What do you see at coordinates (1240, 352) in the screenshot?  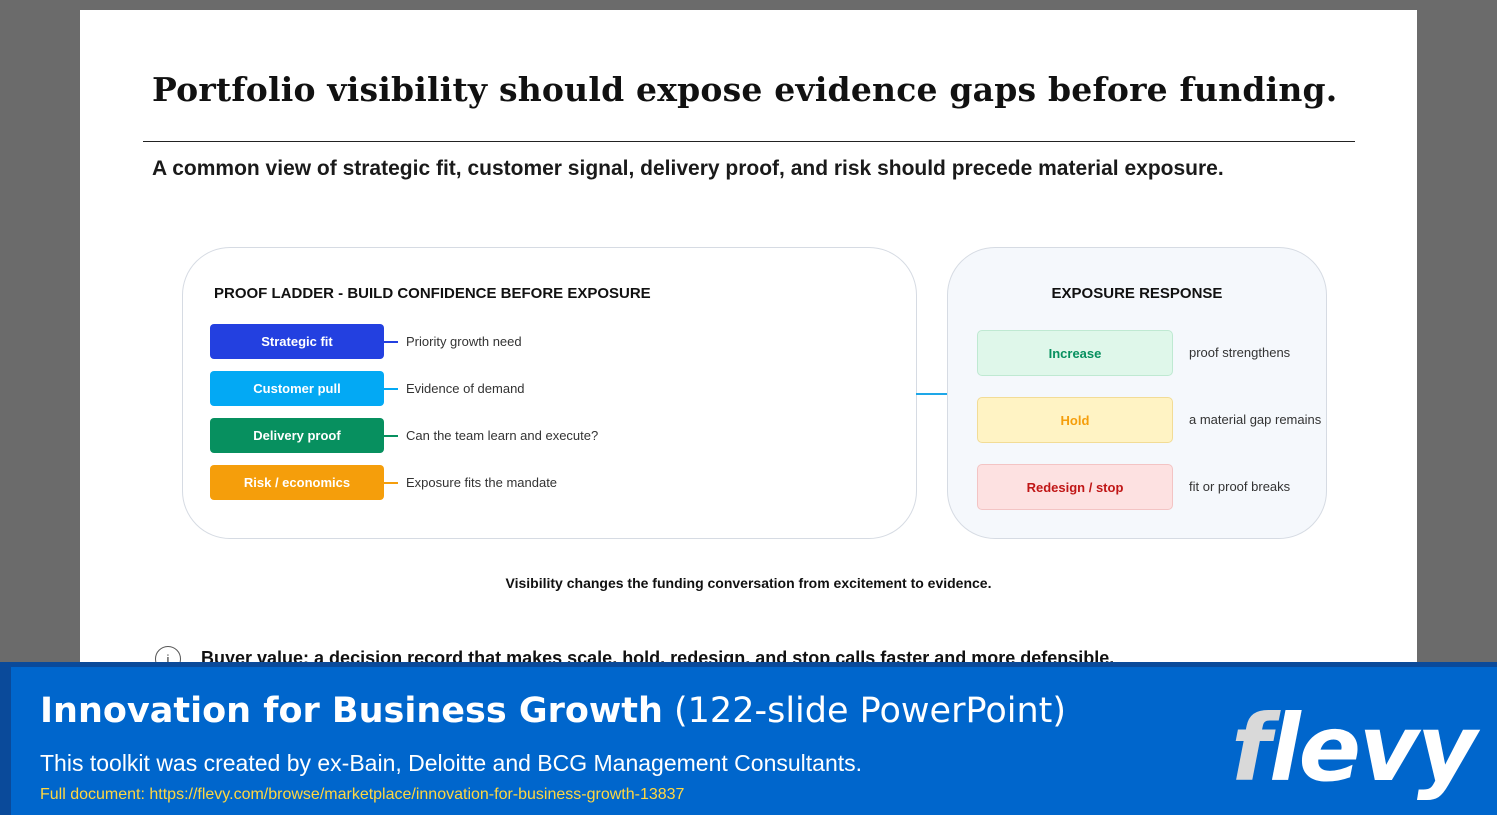 I see `response-description: proof strengthens` at bounding box center [1240, 352].